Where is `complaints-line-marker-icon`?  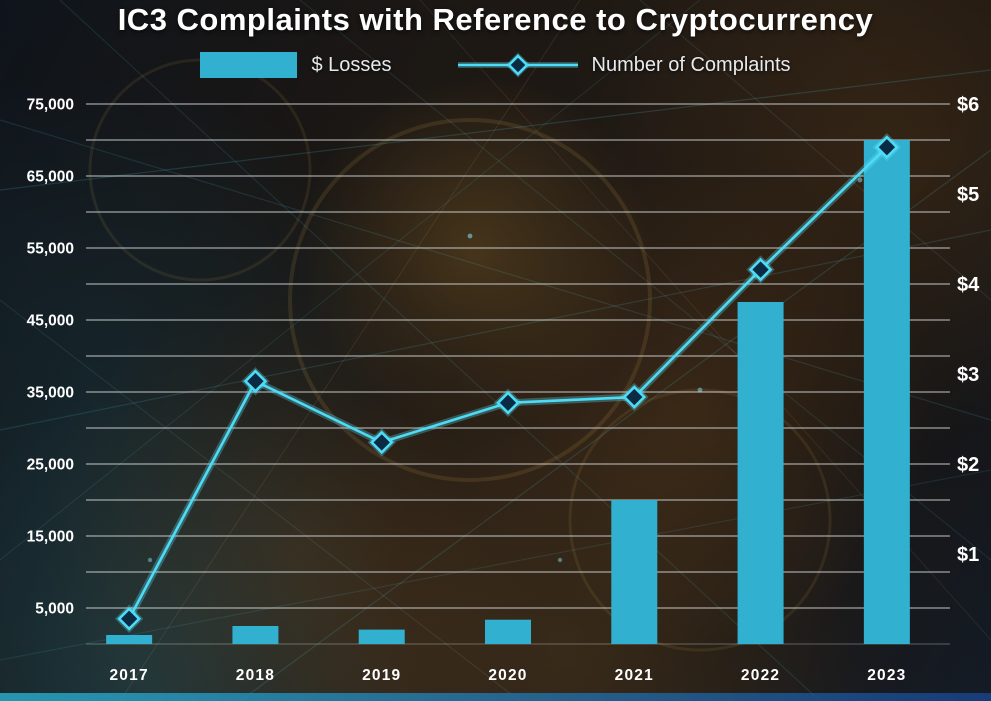 complaints-line-marker-icon is located at coordinates (517, 65).